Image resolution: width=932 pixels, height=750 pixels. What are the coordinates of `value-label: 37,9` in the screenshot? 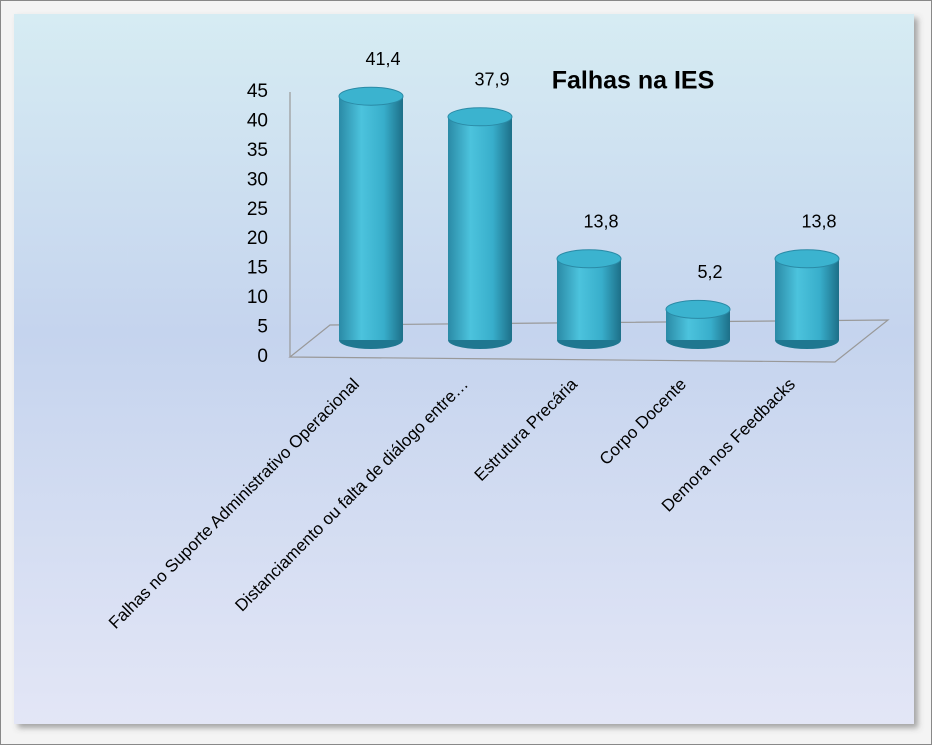 It's located at (491, 80).